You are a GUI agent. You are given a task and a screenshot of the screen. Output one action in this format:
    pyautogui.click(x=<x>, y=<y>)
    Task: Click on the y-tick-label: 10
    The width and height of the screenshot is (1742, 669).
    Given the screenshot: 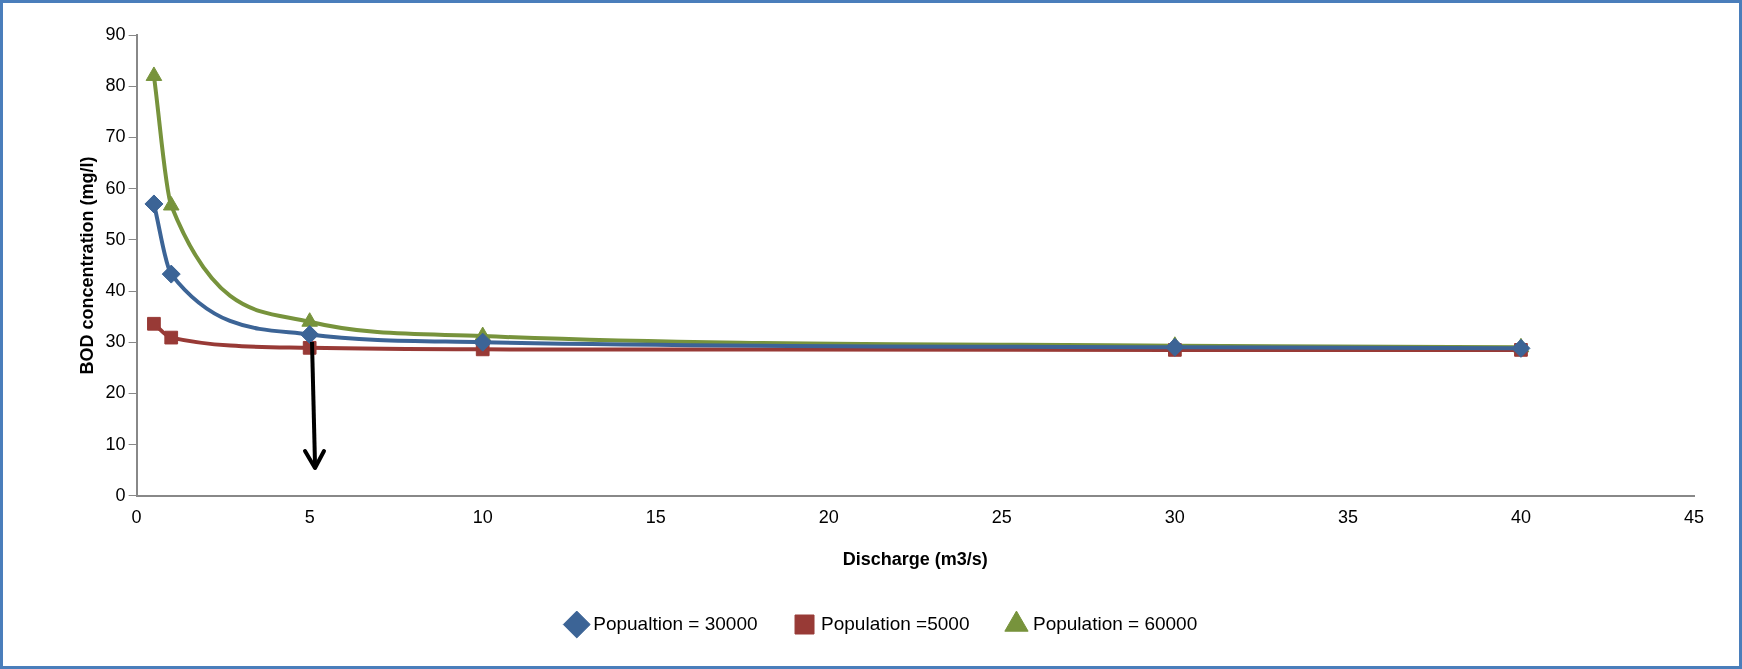 What is the action you would take?
    pyautogui.click(x=115, y=443)
    